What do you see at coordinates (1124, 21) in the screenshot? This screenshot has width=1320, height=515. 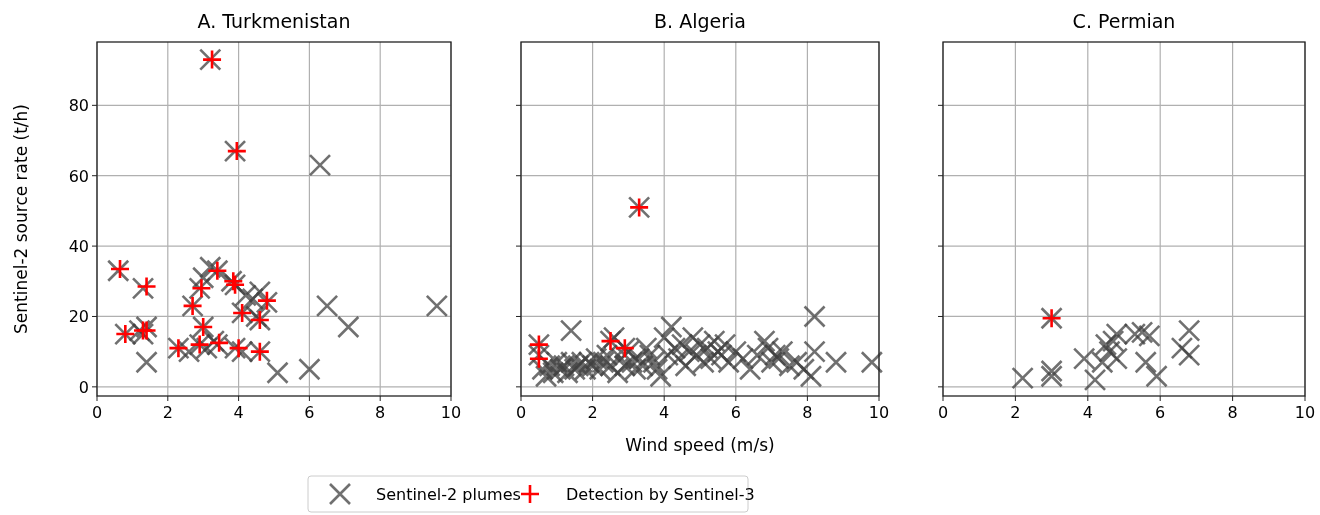 I see `chart-title: C. Permian` at bounding box center [1124, 21].